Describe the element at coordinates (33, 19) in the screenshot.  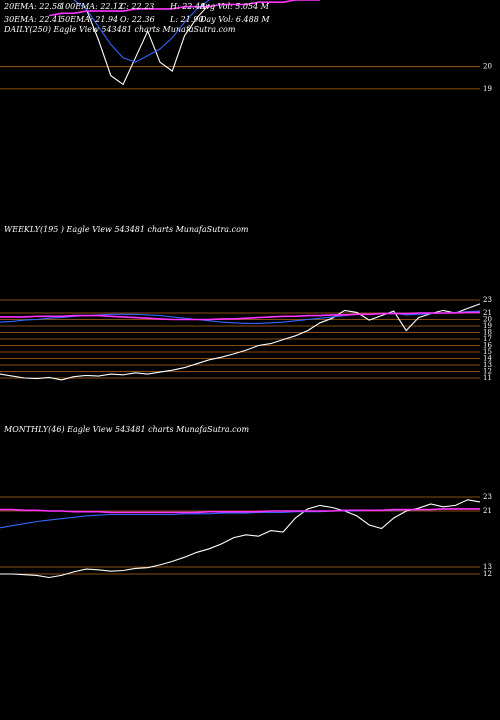
I see `indicator-label: 30EMA: 22.41` at that location.